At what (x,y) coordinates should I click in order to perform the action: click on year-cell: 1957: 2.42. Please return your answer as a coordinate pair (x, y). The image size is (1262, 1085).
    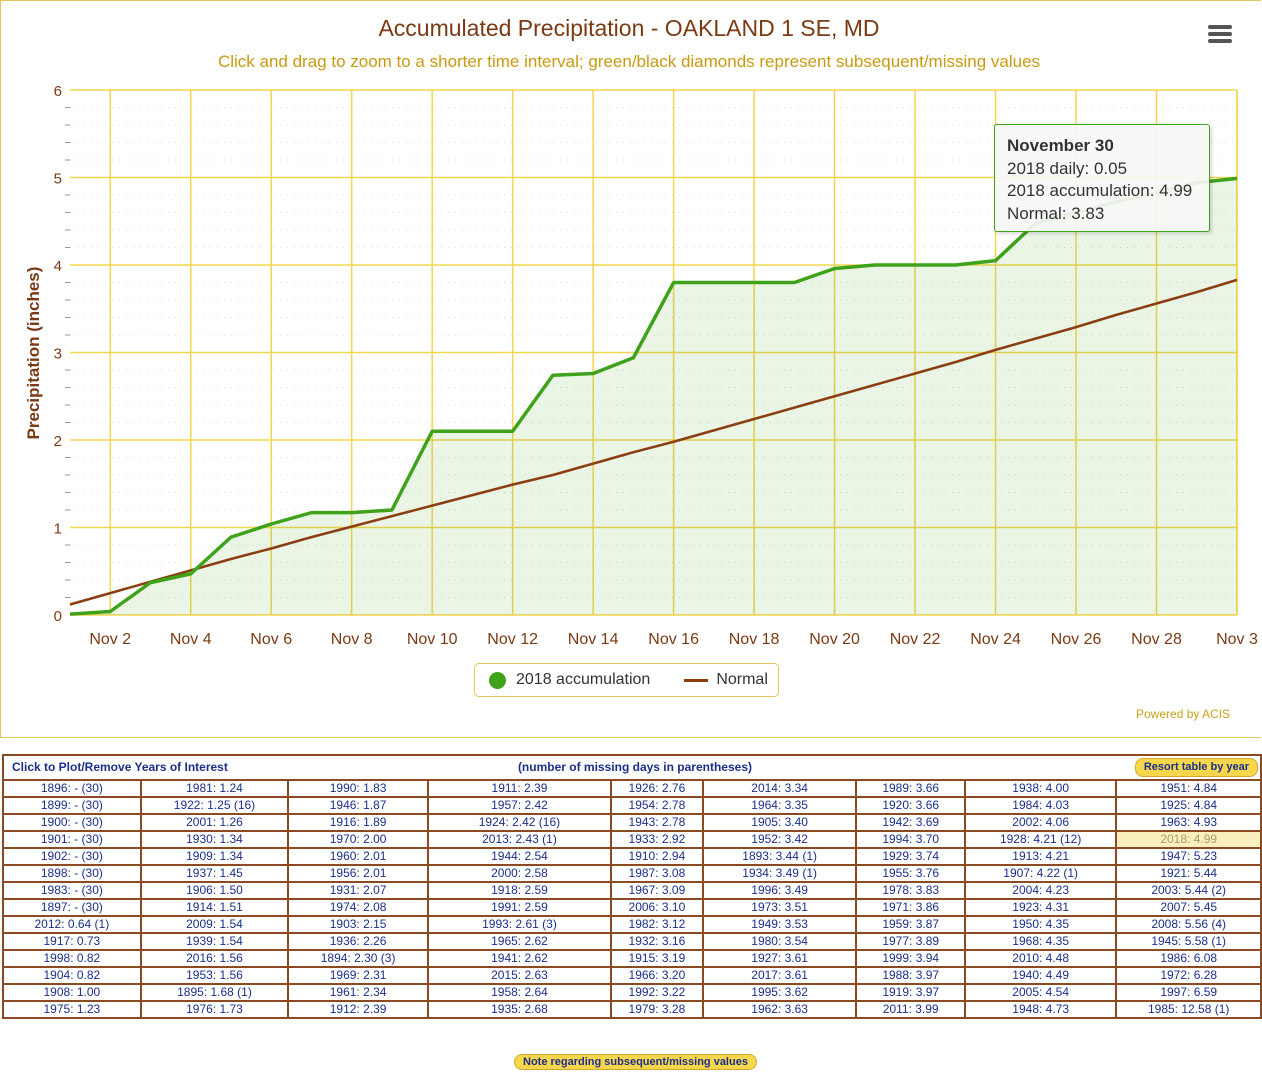
    Looking at the image, I should click on (519, 805).